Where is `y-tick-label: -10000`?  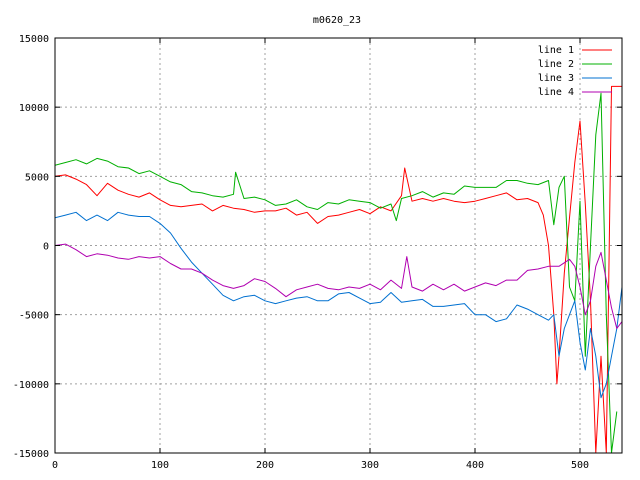
y-tick-label: -10000 is located at coordinates (31, 385).